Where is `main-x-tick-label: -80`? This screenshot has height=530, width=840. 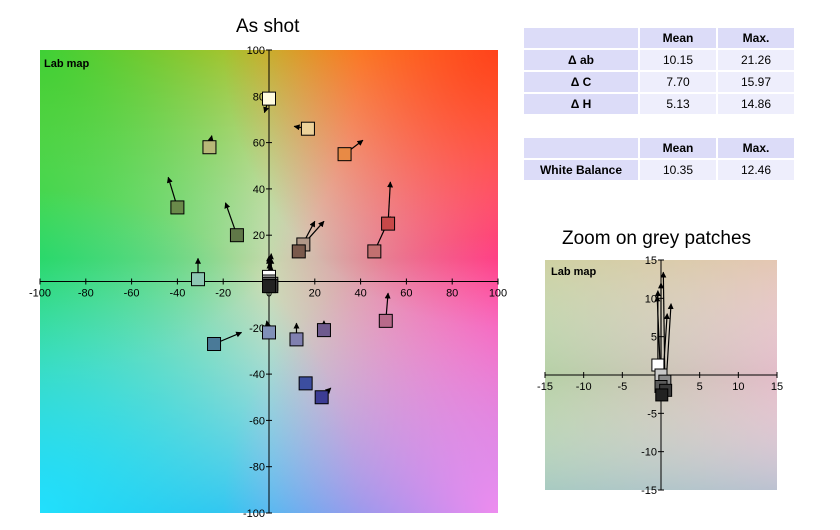 main-x-tick-label: -80 is located at coordinates (86, 294).